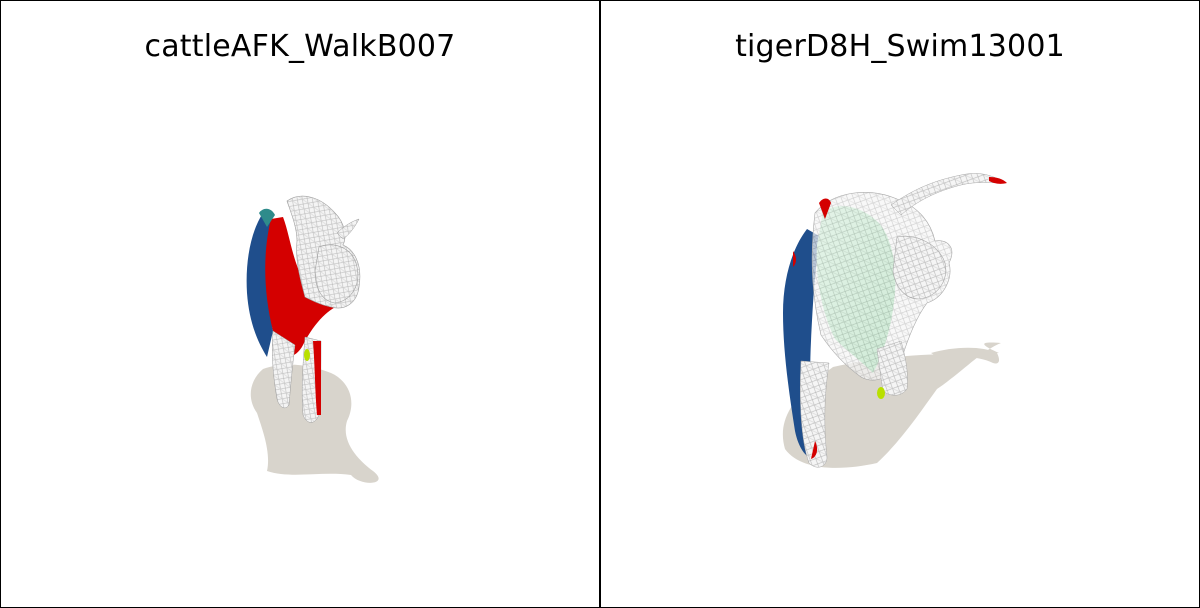 Image resolution: width=1200 pixels, height=608 pixels. I want to click on panel-title-left: cattleAFK_WalkB007, so click(300, 46).